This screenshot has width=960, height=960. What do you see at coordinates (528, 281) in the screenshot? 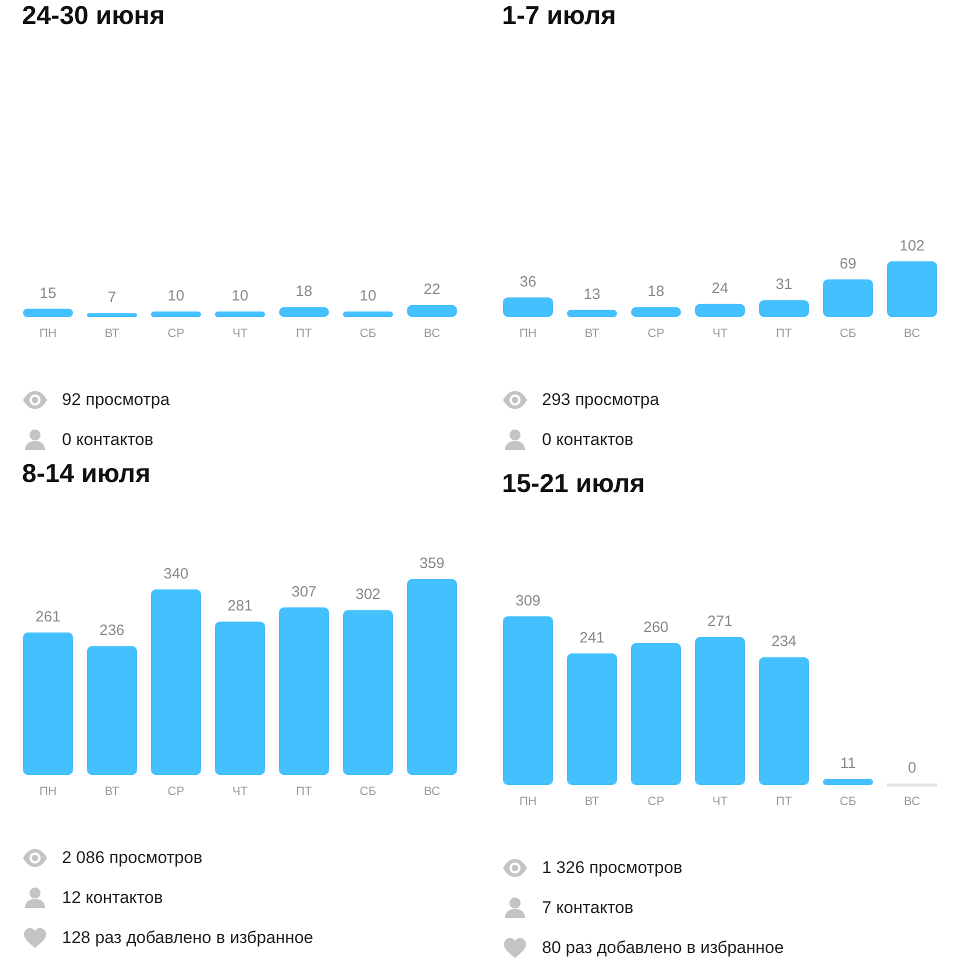
I see `data-label: 36` at bounding box center [528, 281].